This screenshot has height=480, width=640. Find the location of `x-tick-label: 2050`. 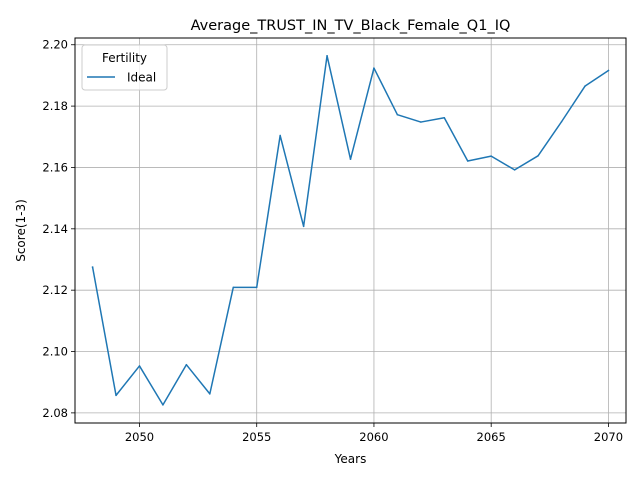

x-tick-label: 2050 is located at coordinates (139, 437).